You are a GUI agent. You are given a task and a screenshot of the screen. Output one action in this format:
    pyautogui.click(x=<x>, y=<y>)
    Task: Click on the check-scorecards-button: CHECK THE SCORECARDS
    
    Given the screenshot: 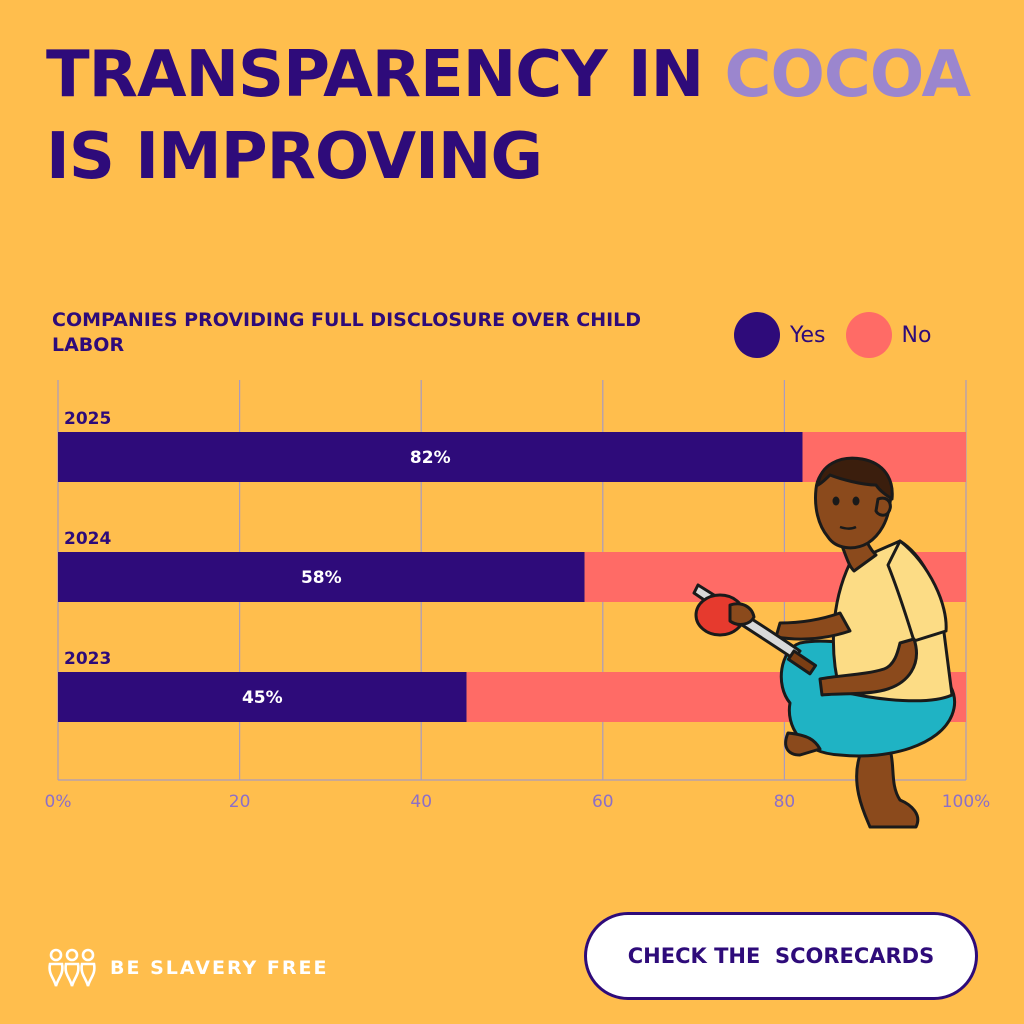 What is the action you would take?
    pyautogui.click(x=781, y=956)
    